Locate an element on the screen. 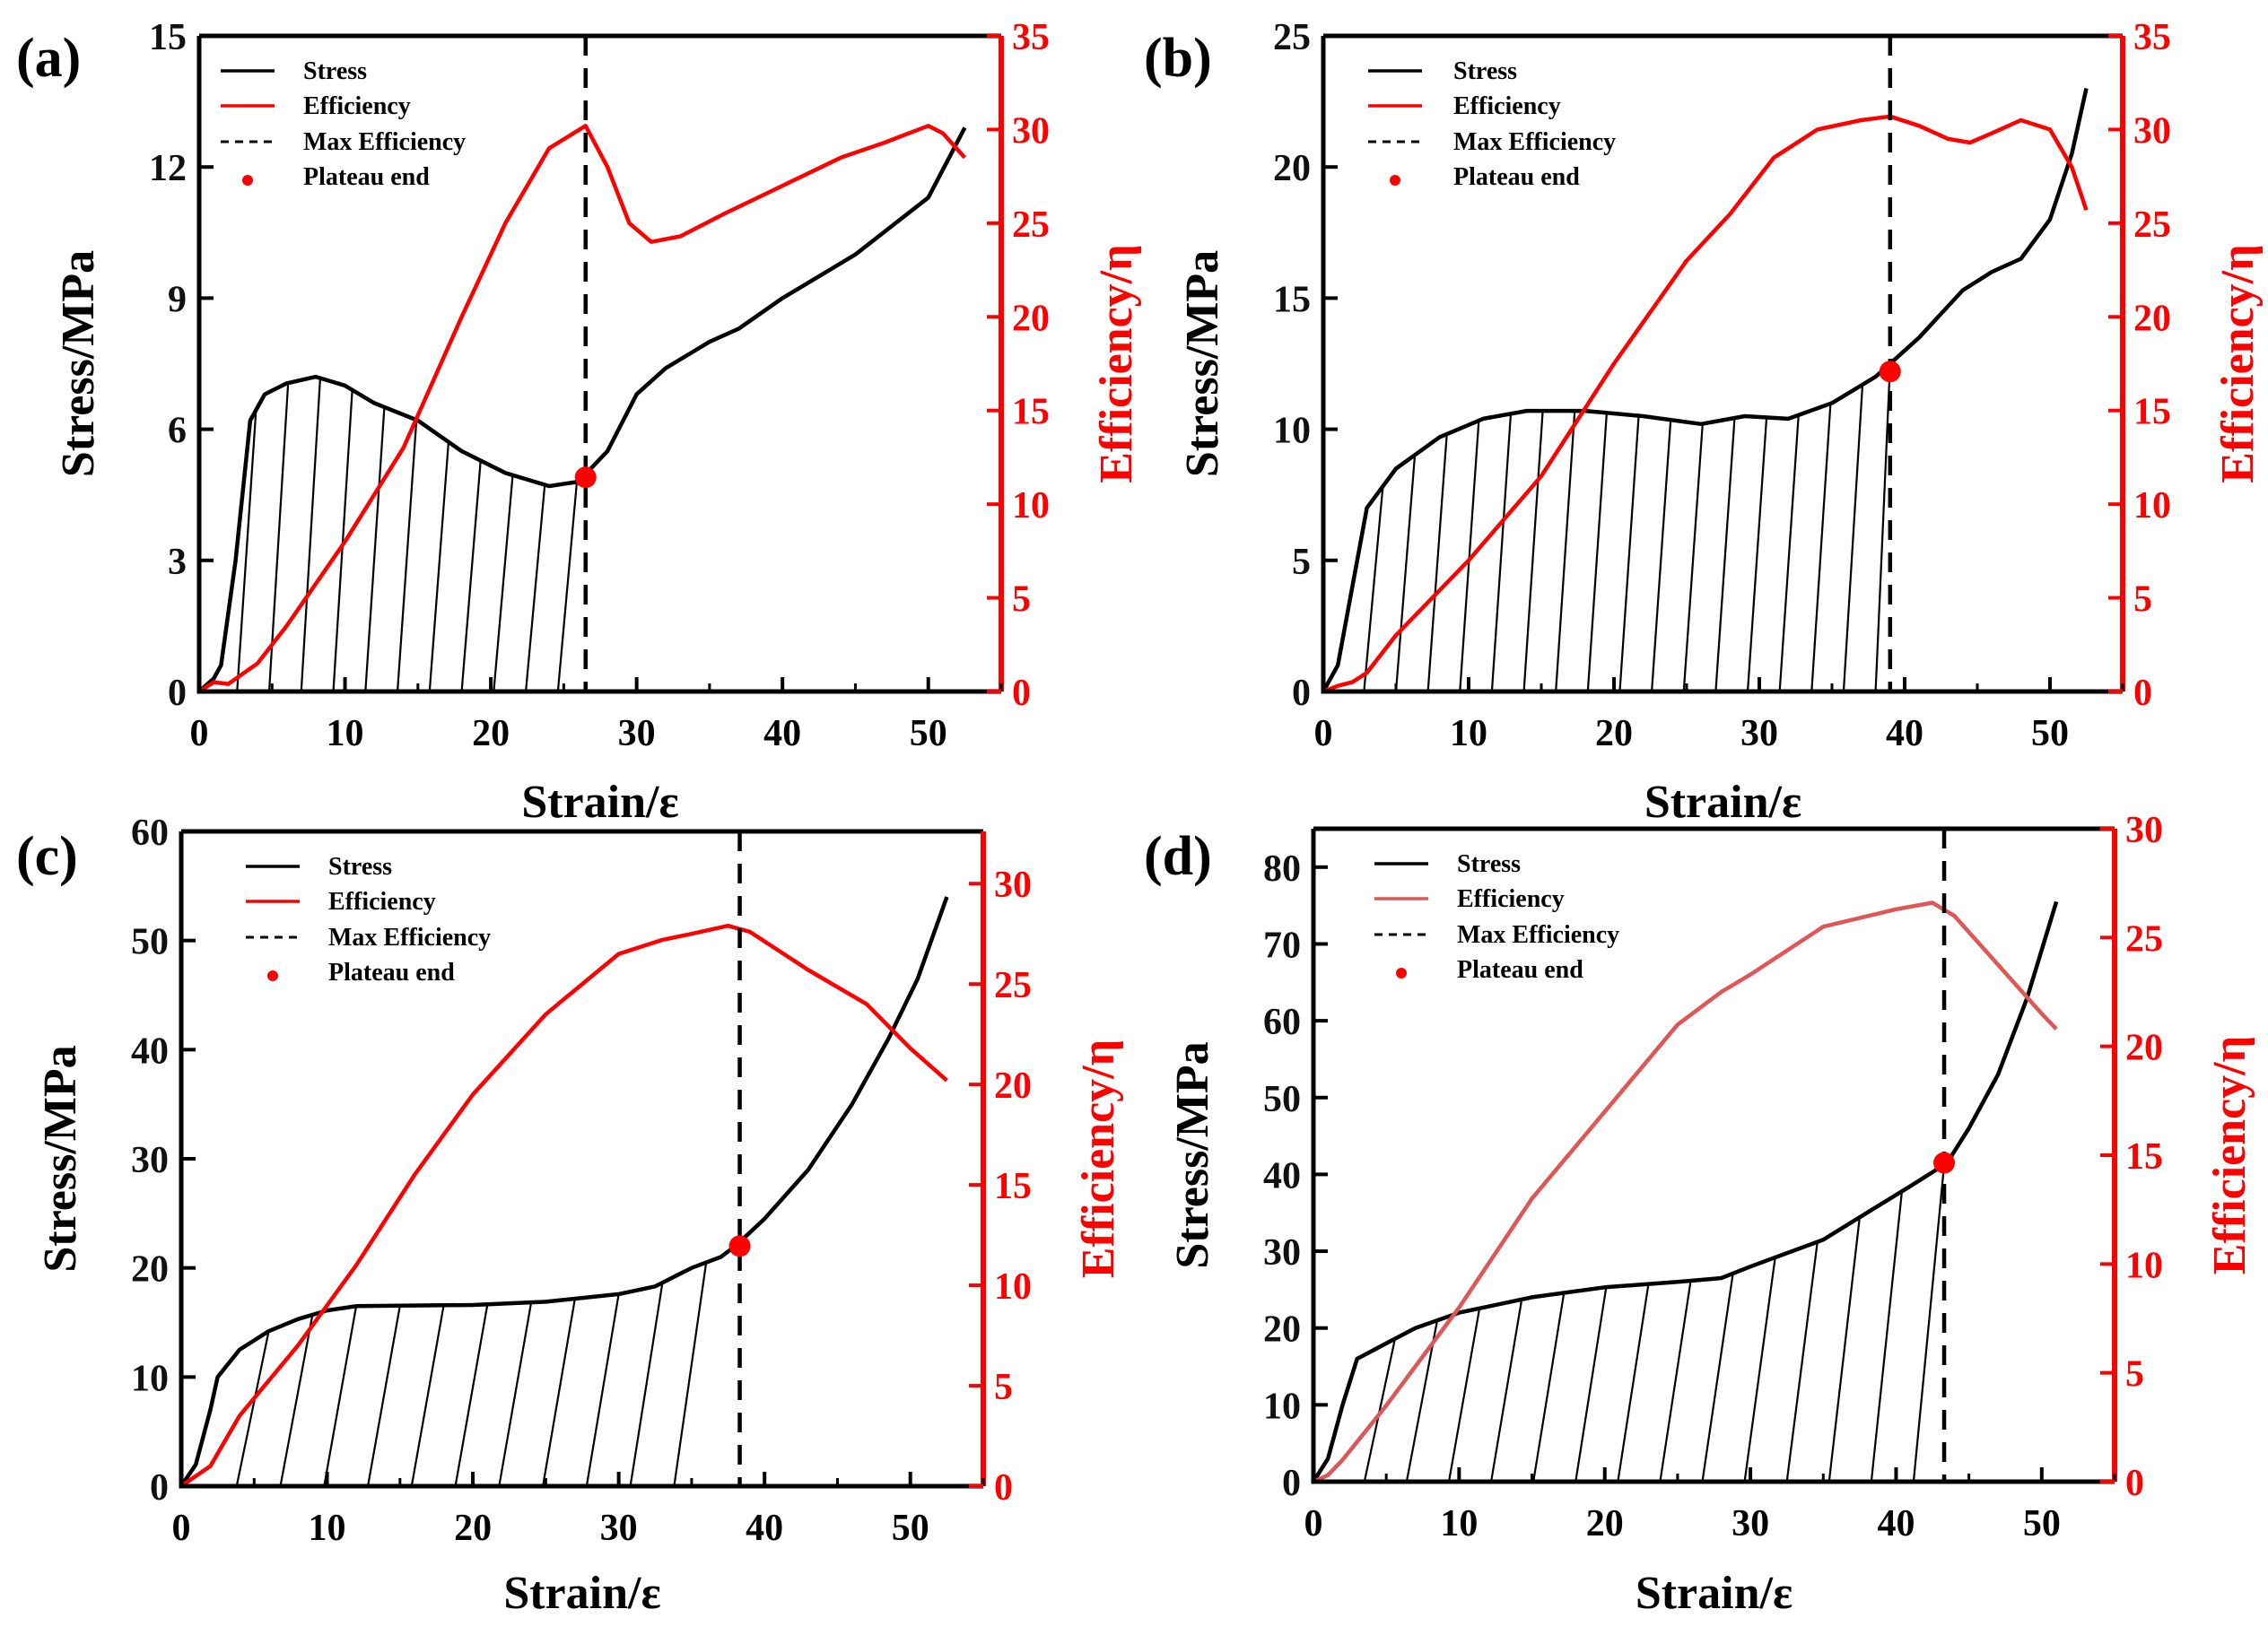  plateau-end-point is located at coordinates (1944, 1163).